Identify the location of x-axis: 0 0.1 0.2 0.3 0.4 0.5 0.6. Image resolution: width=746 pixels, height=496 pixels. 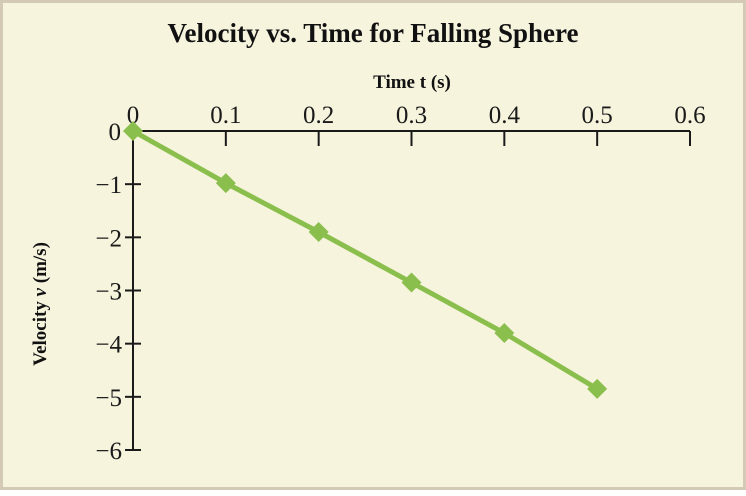
(416, 124).